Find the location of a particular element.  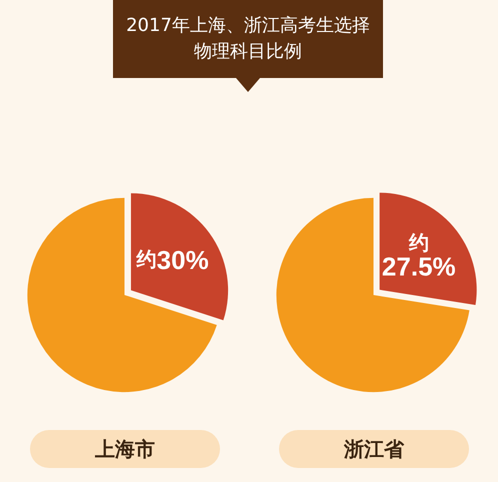

text: 浙江省 is located at coordinates (374, 449).